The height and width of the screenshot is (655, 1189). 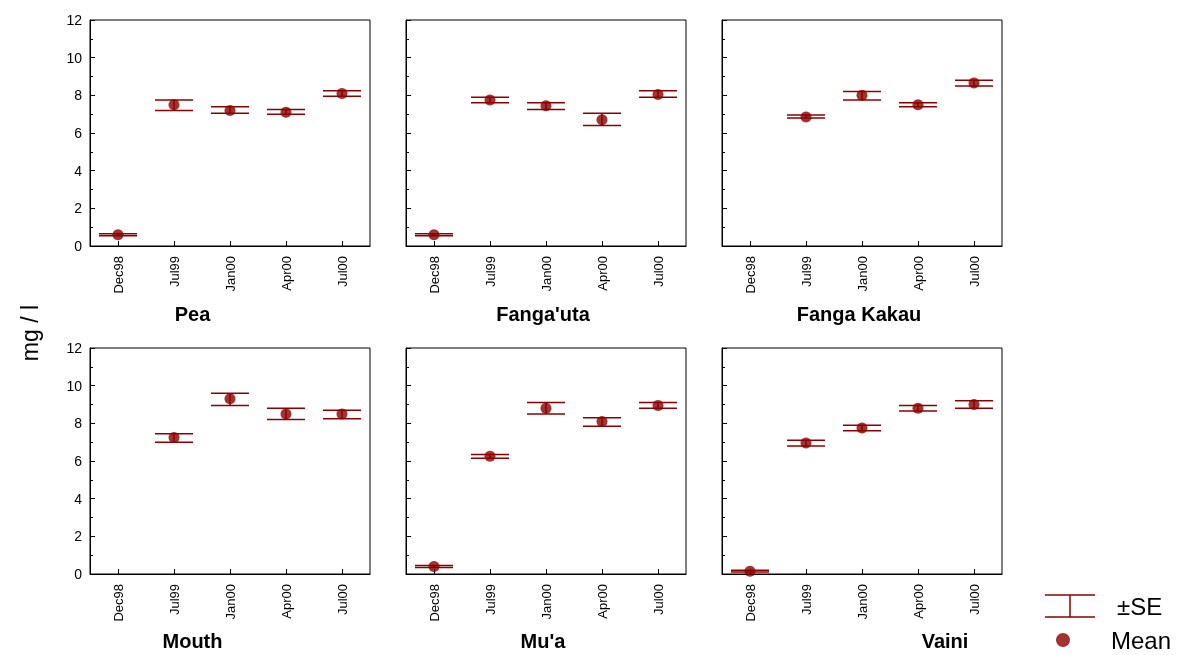 I want to click on y-axis-title: mg / l, so click(x=30, y=333).